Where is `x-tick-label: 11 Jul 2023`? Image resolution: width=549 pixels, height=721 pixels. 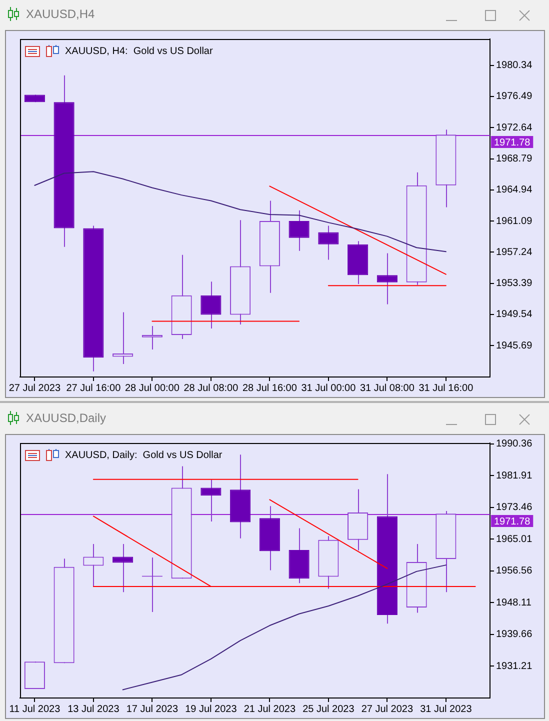 x-tick-label: 11 Jul 2023 is located at coordinates (35, 709).